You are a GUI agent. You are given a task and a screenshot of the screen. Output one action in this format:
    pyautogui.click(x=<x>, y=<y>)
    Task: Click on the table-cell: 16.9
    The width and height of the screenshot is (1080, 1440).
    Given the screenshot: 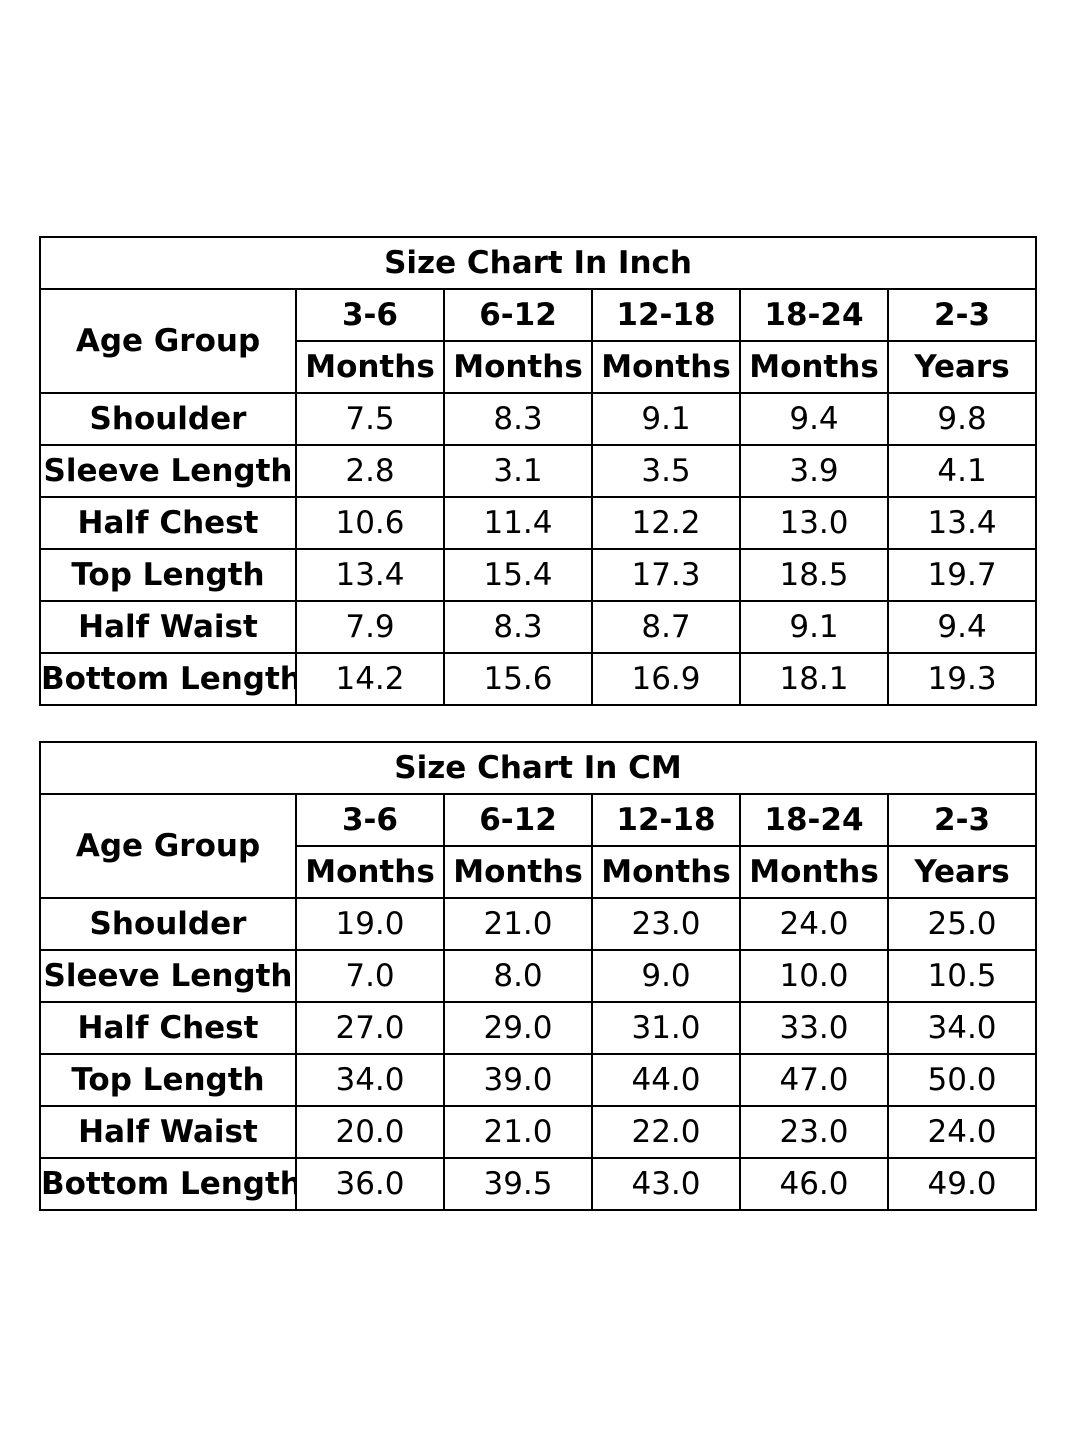 What is the action you would take?
    pyautogui.click(x=666, y=679)
    